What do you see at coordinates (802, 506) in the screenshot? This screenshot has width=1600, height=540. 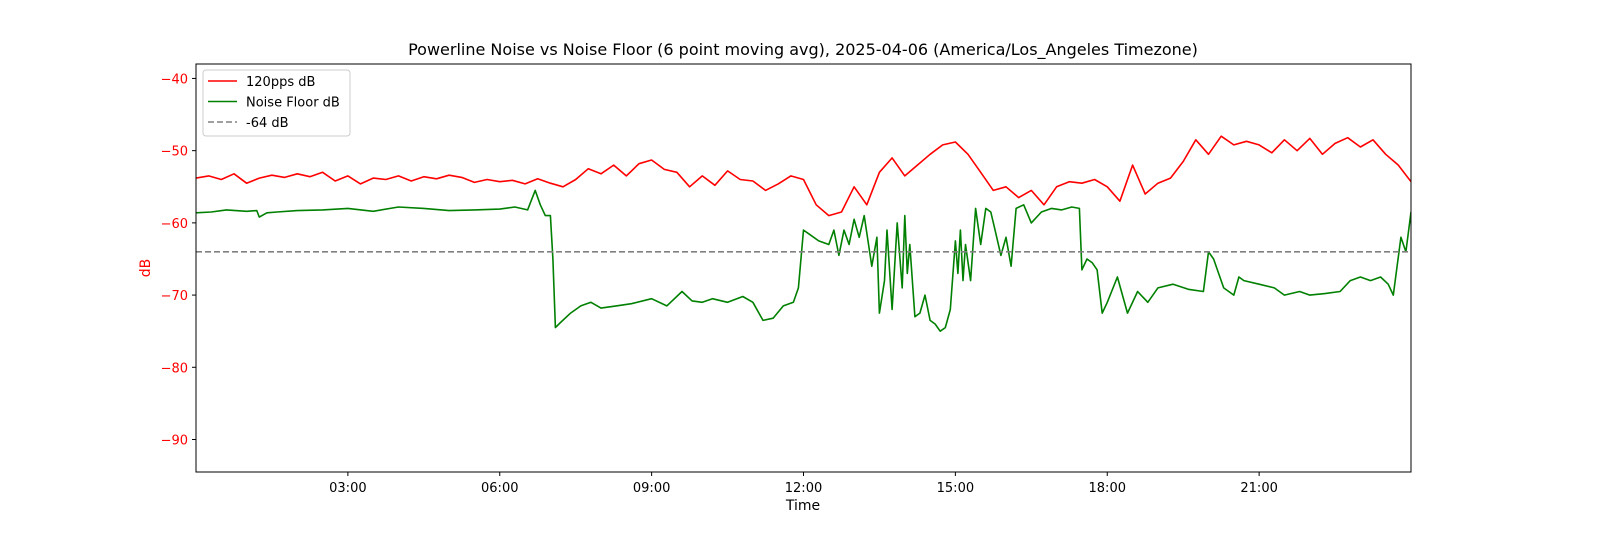 I see `x-axis-label: Time` at bounding box center [802, 506].